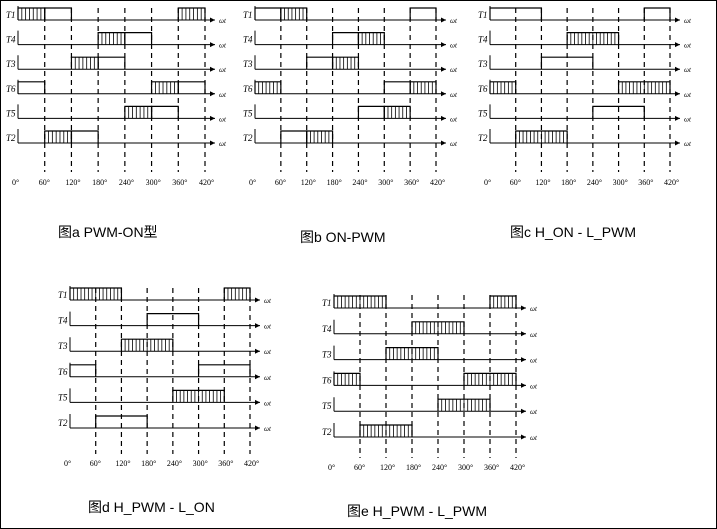  What do you see at coordinates (417, 511) in the screenshot?
I see `caption-e: 图e H_PWM - L_PWM` at bounding box center [417, 511].